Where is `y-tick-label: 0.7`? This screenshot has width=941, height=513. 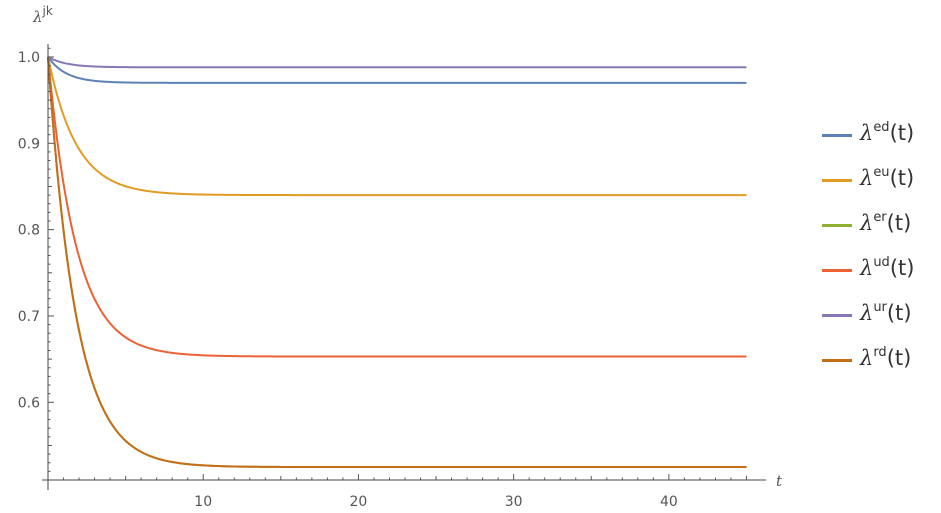
y-tick-label: 0.7 is located at coordinates (29, 317).